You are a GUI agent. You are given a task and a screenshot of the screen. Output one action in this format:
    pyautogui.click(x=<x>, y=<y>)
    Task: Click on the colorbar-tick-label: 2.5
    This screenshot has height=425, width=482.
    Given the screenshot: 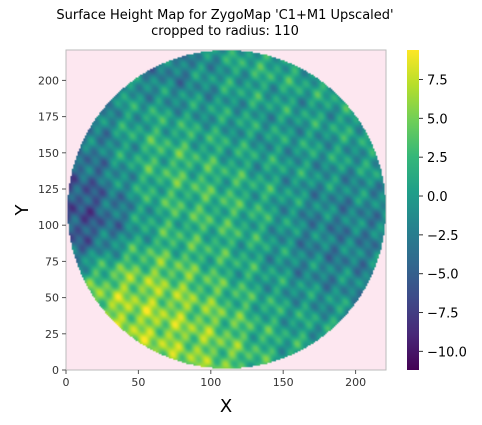 What is the action you would take?
    pyautogui.click(x=437, y=158)
    